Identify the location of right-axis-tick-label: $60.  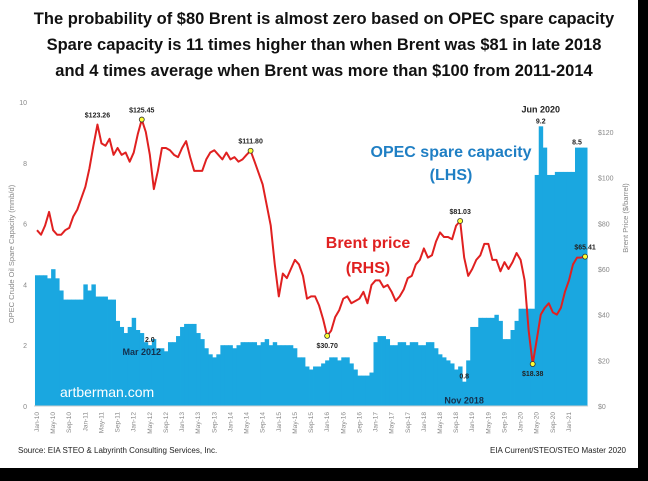
(604, 270).